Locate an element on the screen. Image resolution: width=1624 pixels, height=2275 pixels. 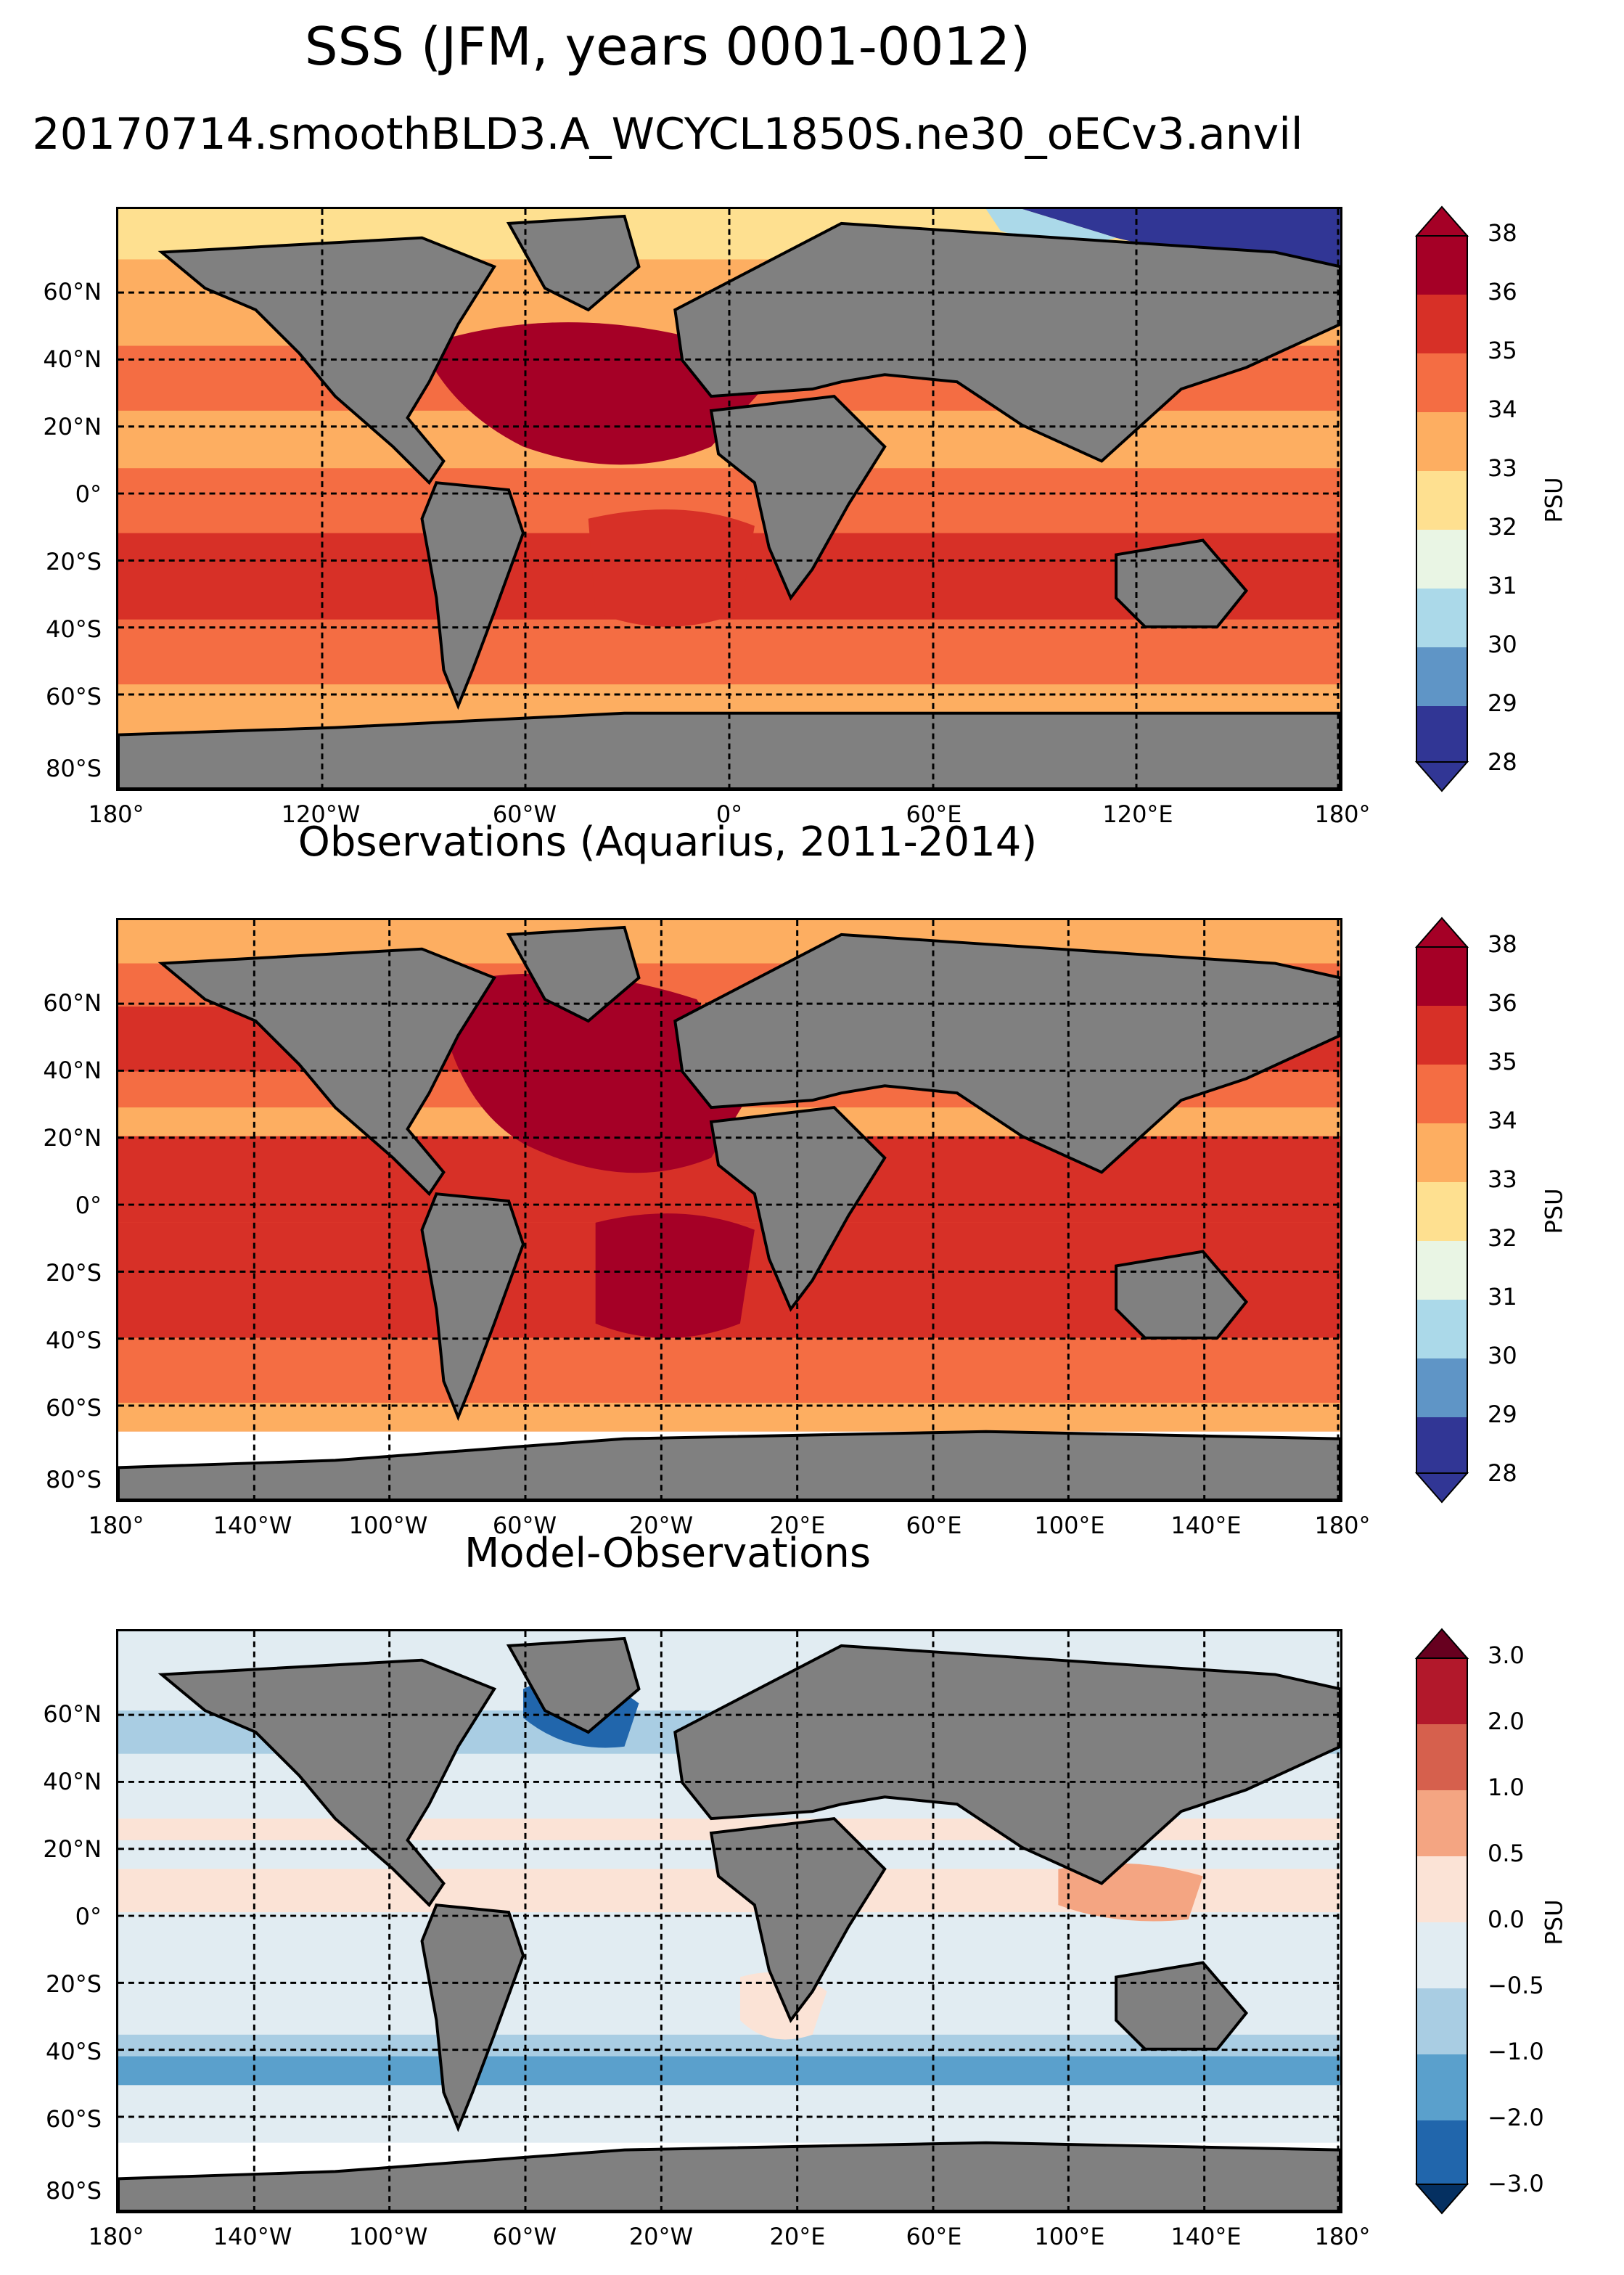
obs-colorbar is located at coordinates (1441, 1210).